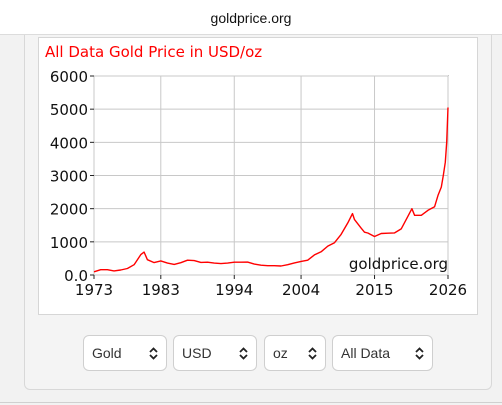 This screenshot has height=405, width=502. Describe the element at coordinates (69, 243) in the screenshot. I see `y-tick-label: 1000` at that location.